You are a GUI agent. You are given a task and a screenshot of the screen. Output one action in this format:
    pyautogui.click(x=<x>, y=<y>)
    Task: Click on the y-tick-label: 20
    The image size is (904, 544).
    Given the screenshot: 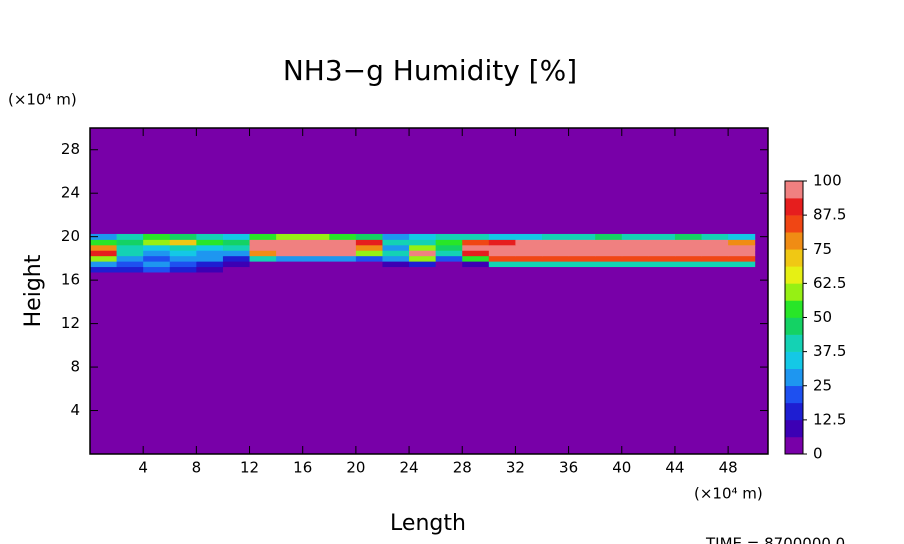 What is the action you would take?
    pyautogui.click(x=70, y=236)
    